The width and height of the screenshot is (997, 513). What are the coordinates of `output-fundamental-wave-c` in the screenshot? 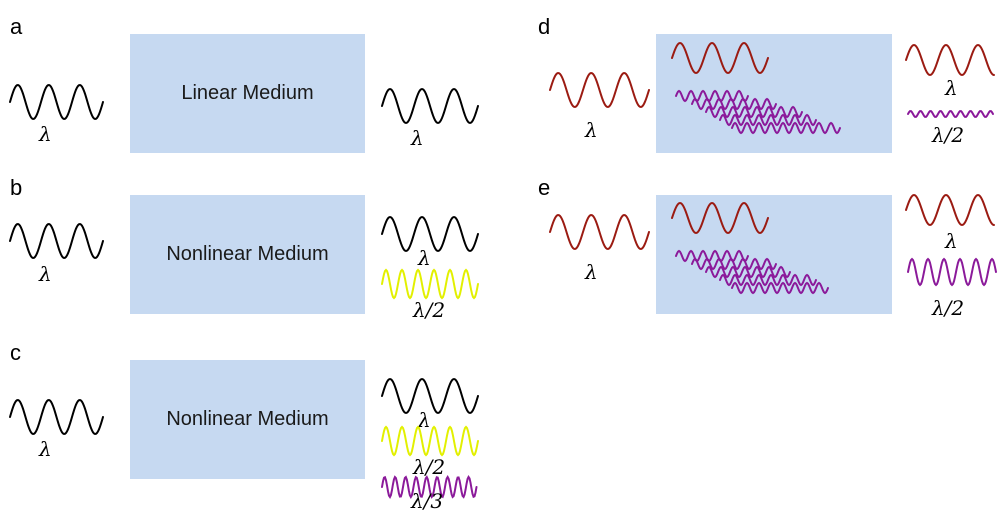 It's located at (430, 396).